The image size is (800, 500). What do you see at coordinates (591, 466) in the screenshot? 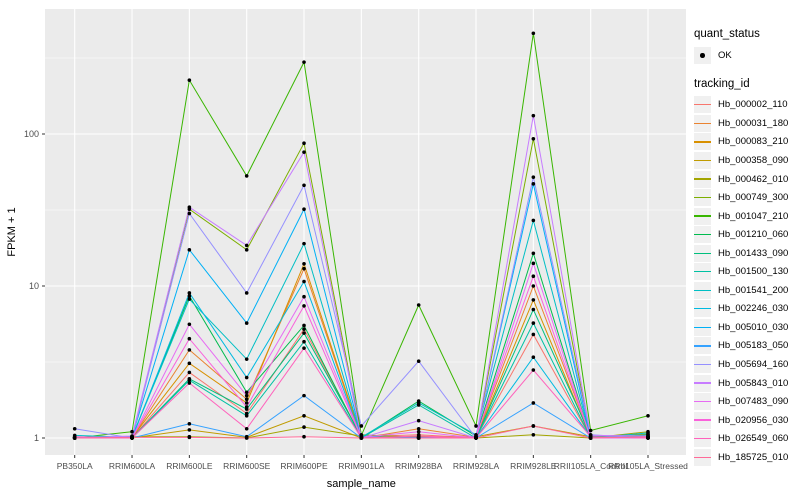
I see `x-tick-label: RRII105LA_Control` at bounding box center [591, 466].